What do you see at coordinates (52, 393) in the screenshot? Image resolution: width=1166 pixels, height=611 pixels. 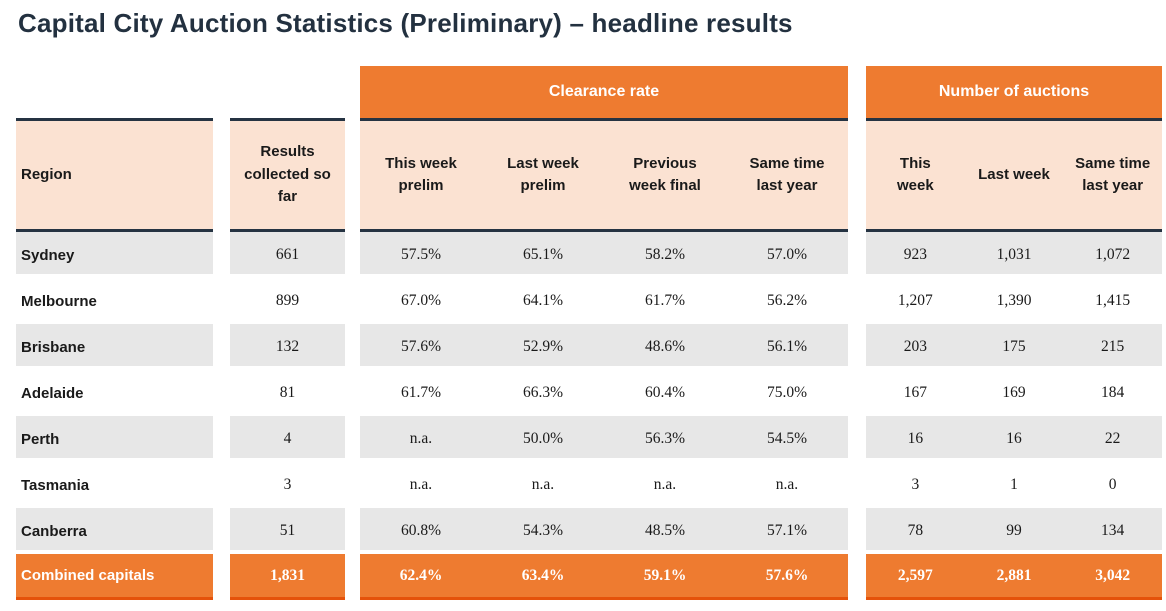 I see `region-cell: Adelaide` at bounding box center [52, 393].